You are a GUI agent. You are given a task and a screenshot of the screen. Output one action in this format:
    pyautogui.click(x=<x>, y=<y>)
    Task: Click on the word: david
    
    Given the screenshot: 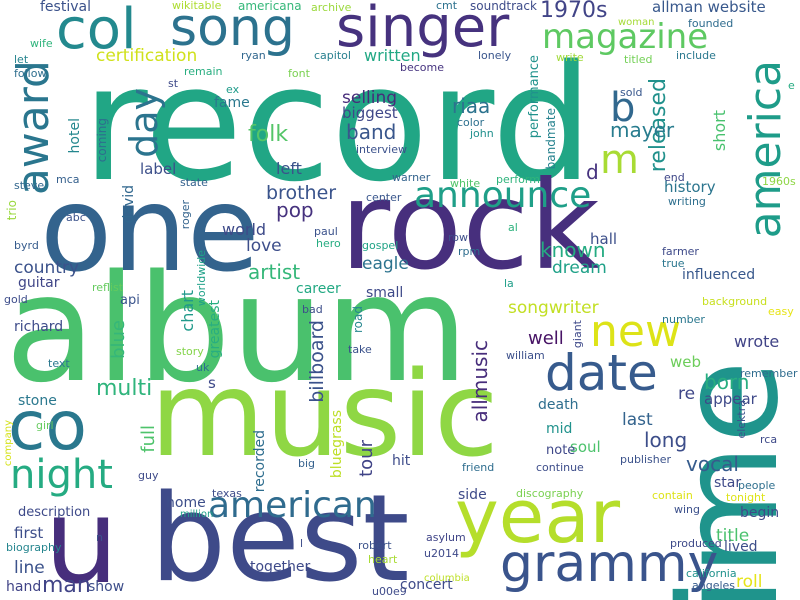 What is the action you would take?
    pyautogui.click(x=129, y=204)
    